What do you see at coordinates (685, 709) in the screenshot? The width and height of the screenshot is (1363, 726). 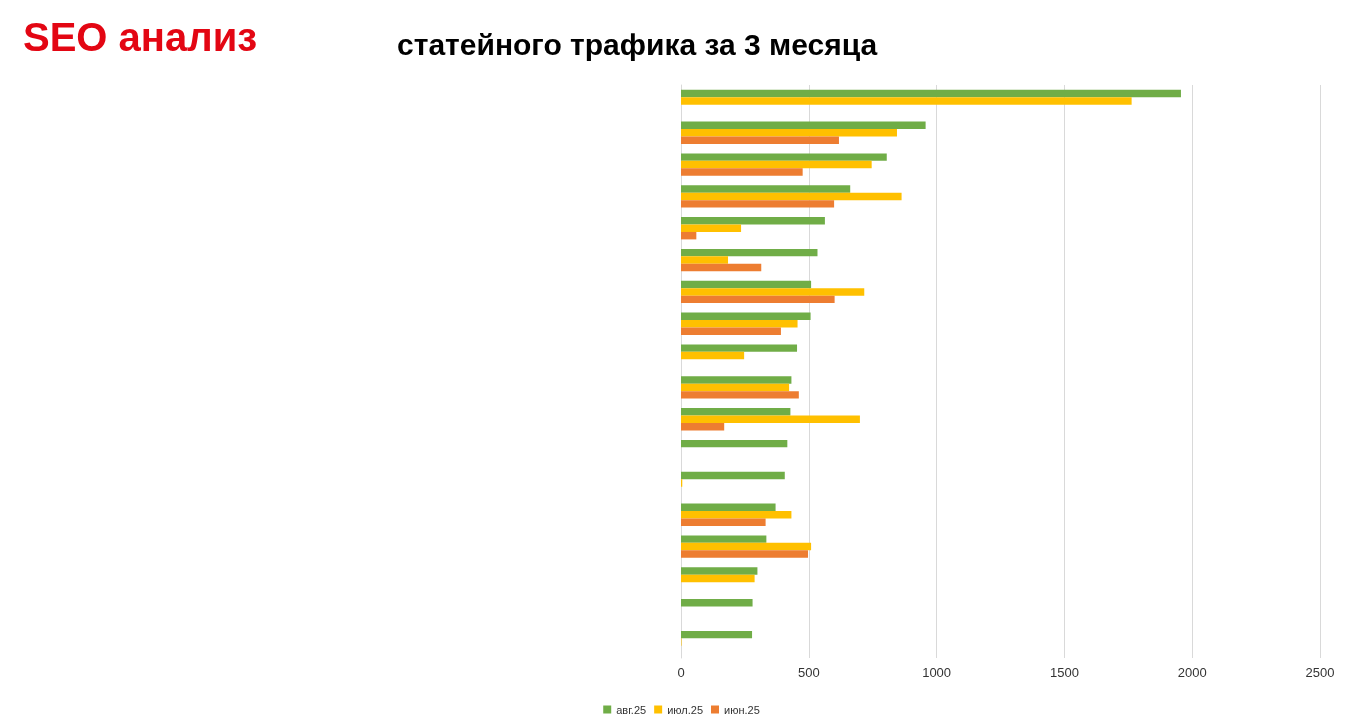 I see `legend-label: июл.25` at bounding box center [685, 709].